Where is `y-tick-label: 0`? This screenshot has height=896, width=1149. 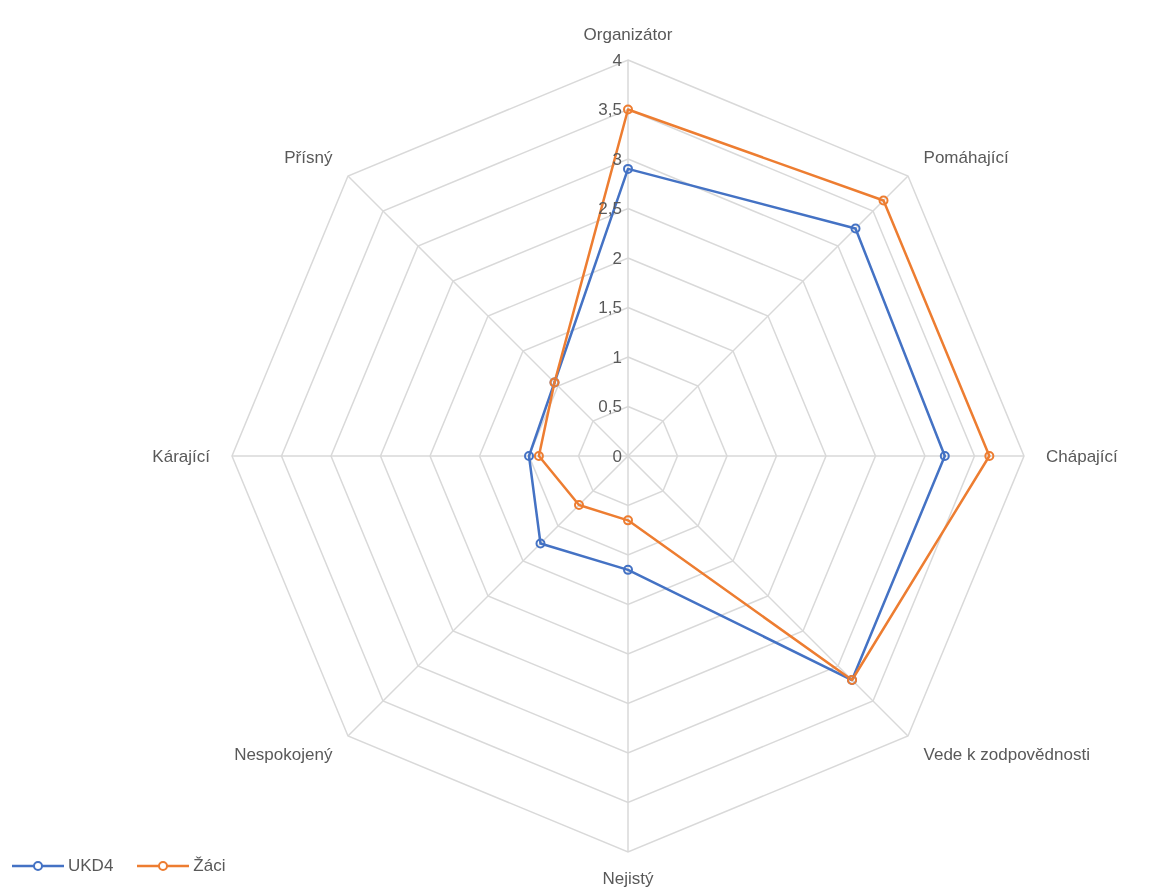 y-tick-label: 0 is located at coordinates (617, 456).